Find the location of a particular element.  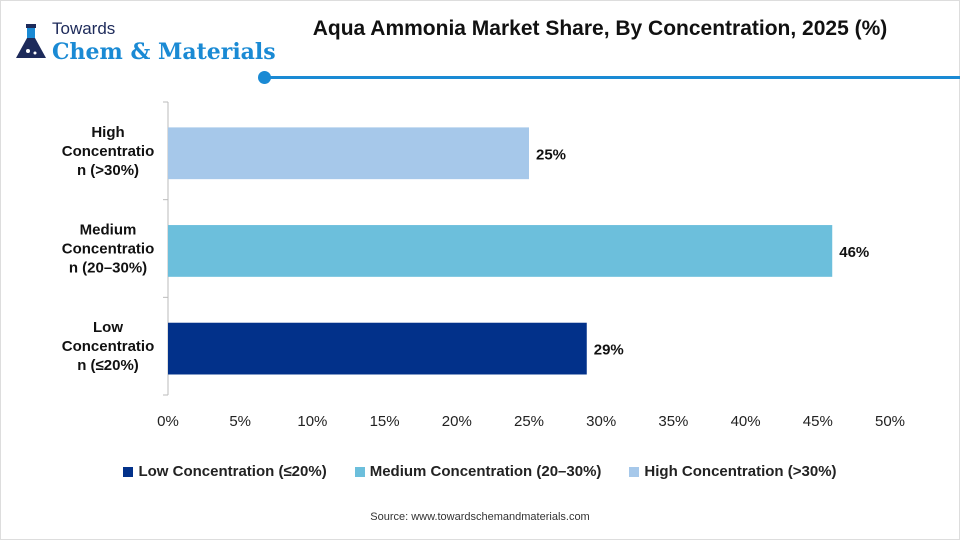

x-tick-label: 5% is located at coordinates (240, 421).